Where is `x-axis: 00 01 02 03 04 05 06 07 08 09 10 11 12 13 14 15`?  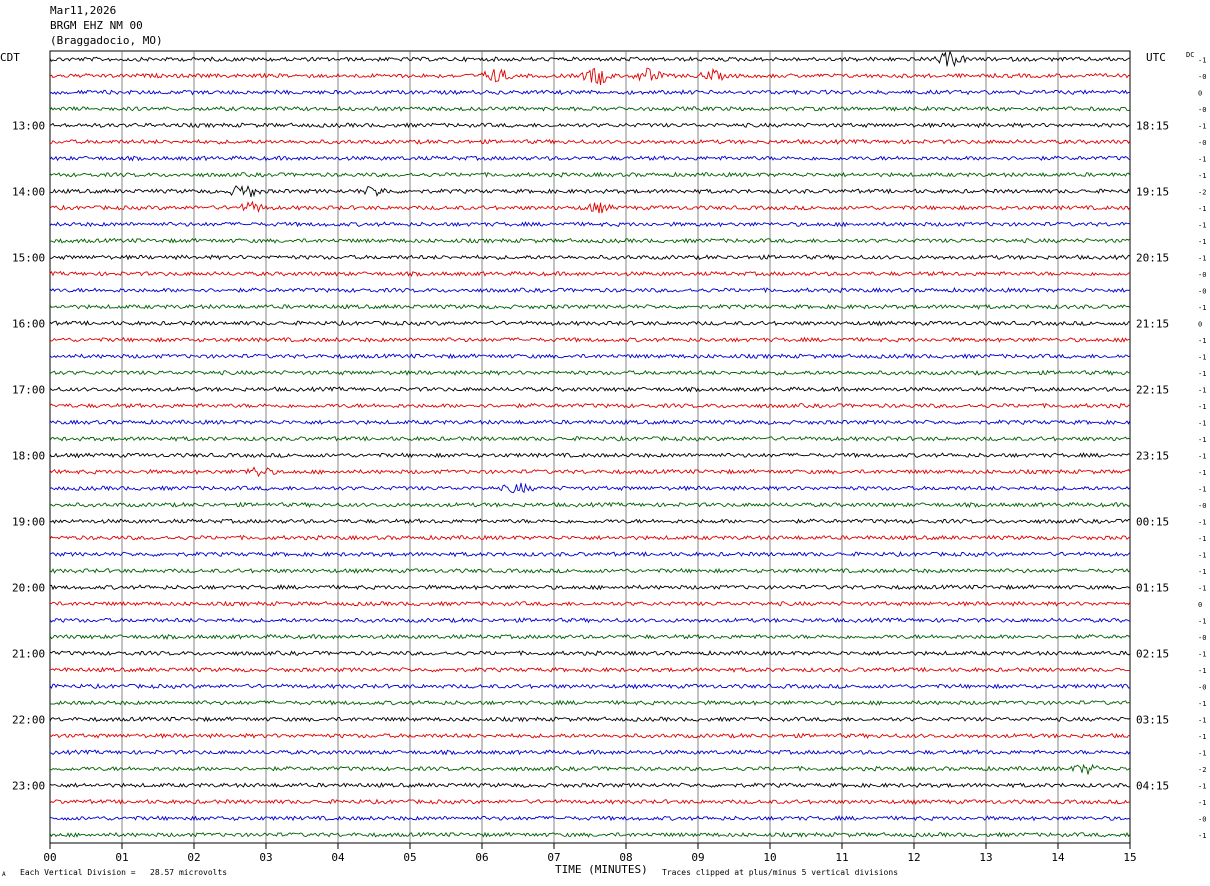 x-axis: 00 01 02 03 04 05 06 07 08 09 10 11 12 13 14 15 is located at coordinates (590, 853).